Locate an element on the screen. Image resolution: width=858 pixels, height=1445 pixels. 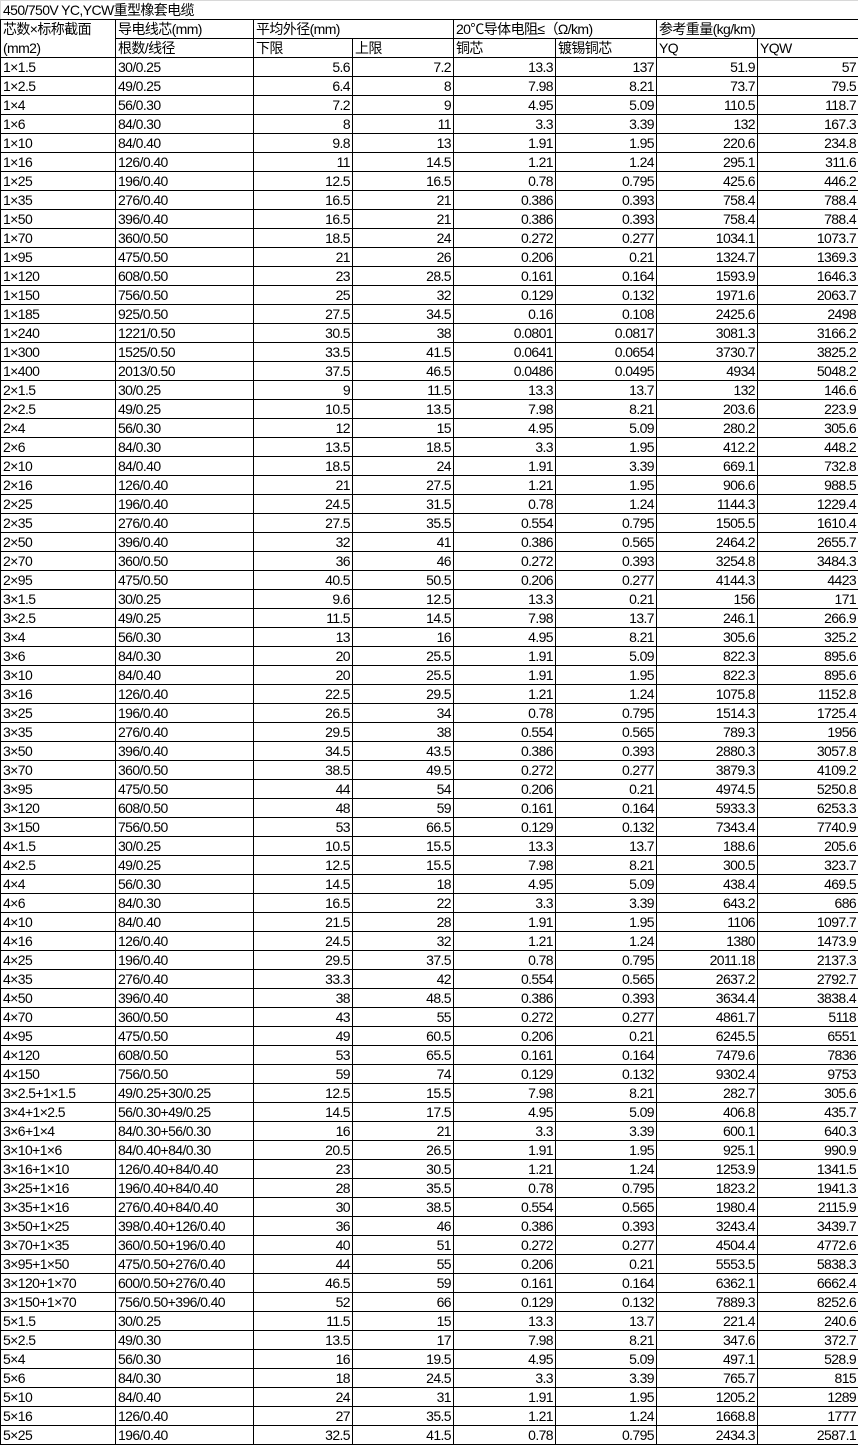
cell-weight-yq: 925.1 is located at coordinates (707, 1150).